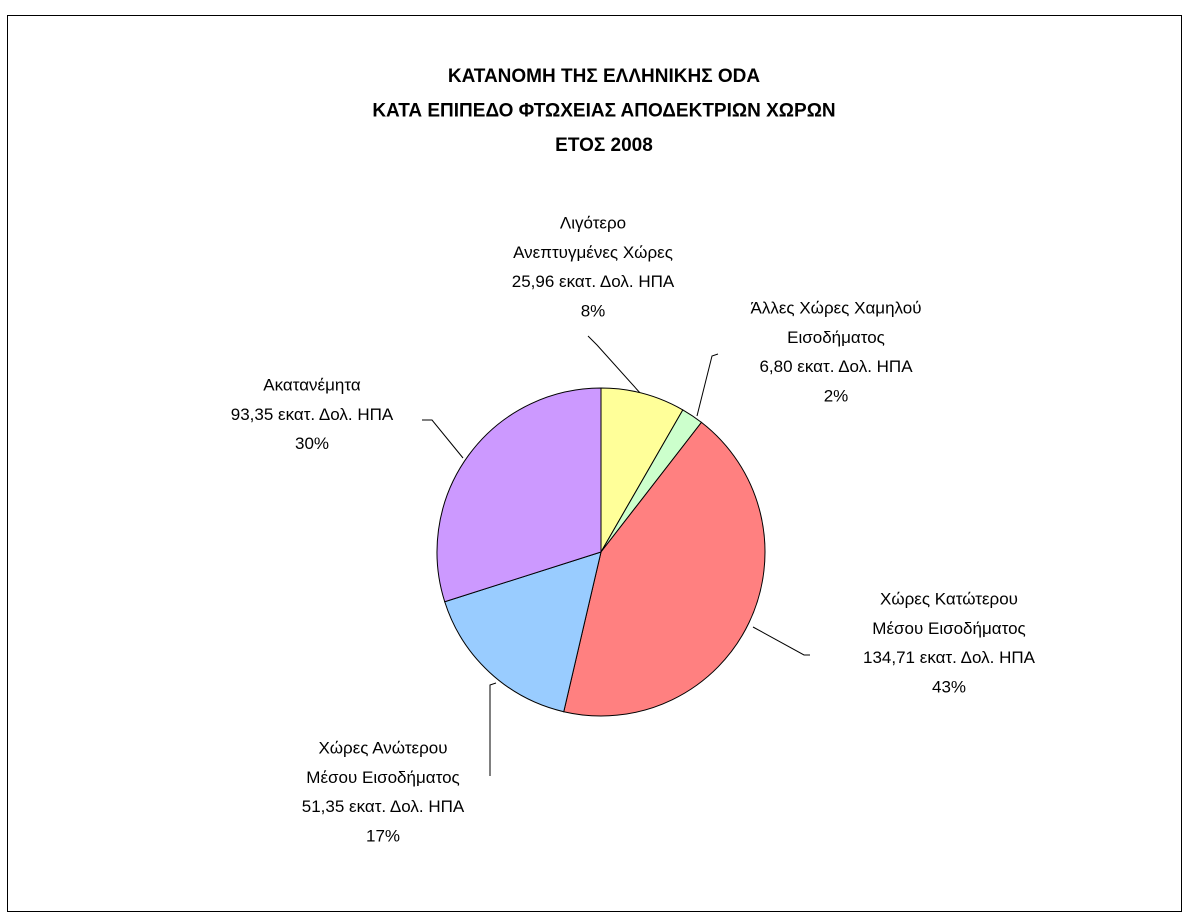 The image size is (1183, 917). I want to click on slice-label: Ακατανέμητα, so click(312, 384).